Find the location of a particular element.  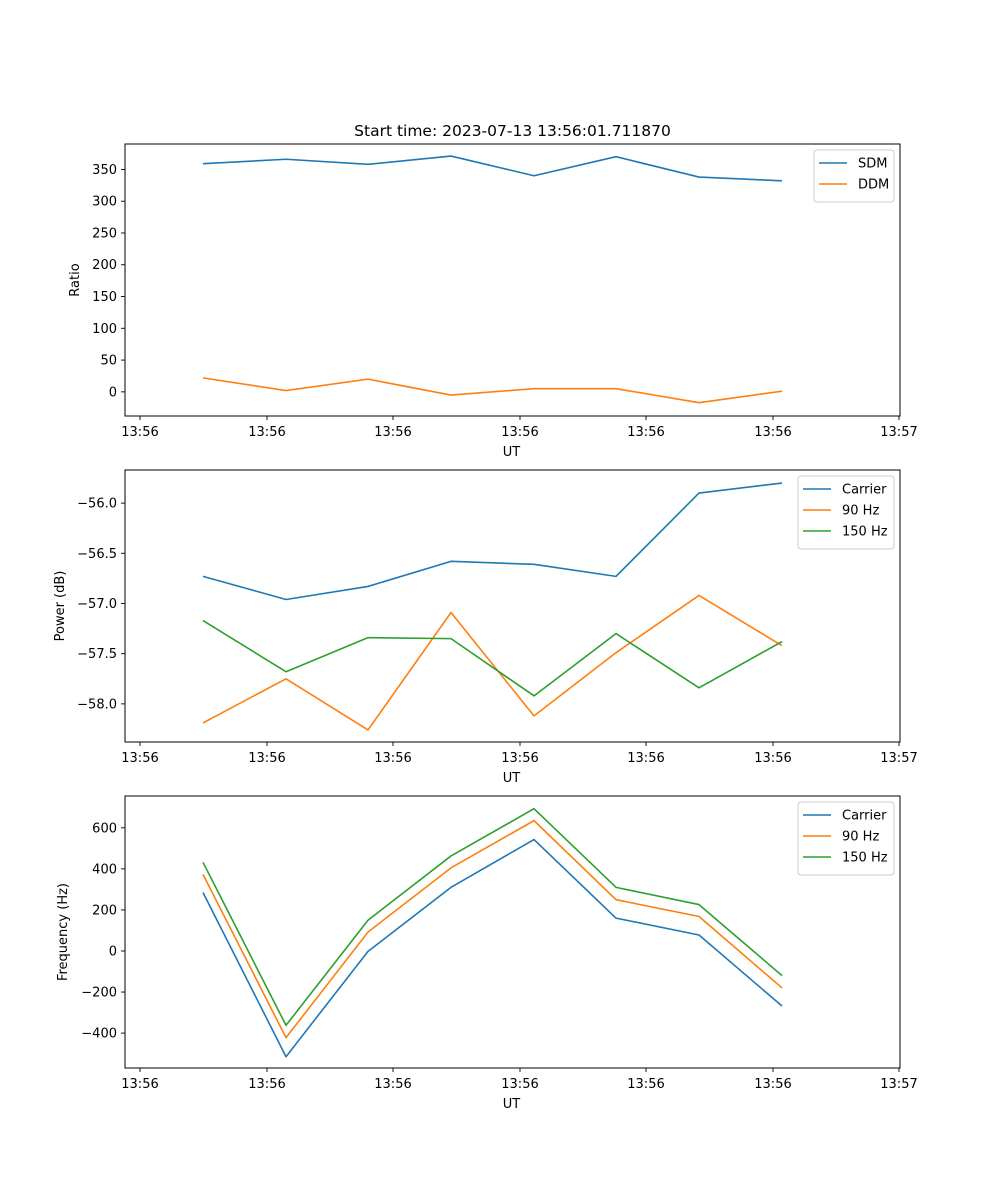

y-tick-label: −57.0 is located at coordinates (97, 604).